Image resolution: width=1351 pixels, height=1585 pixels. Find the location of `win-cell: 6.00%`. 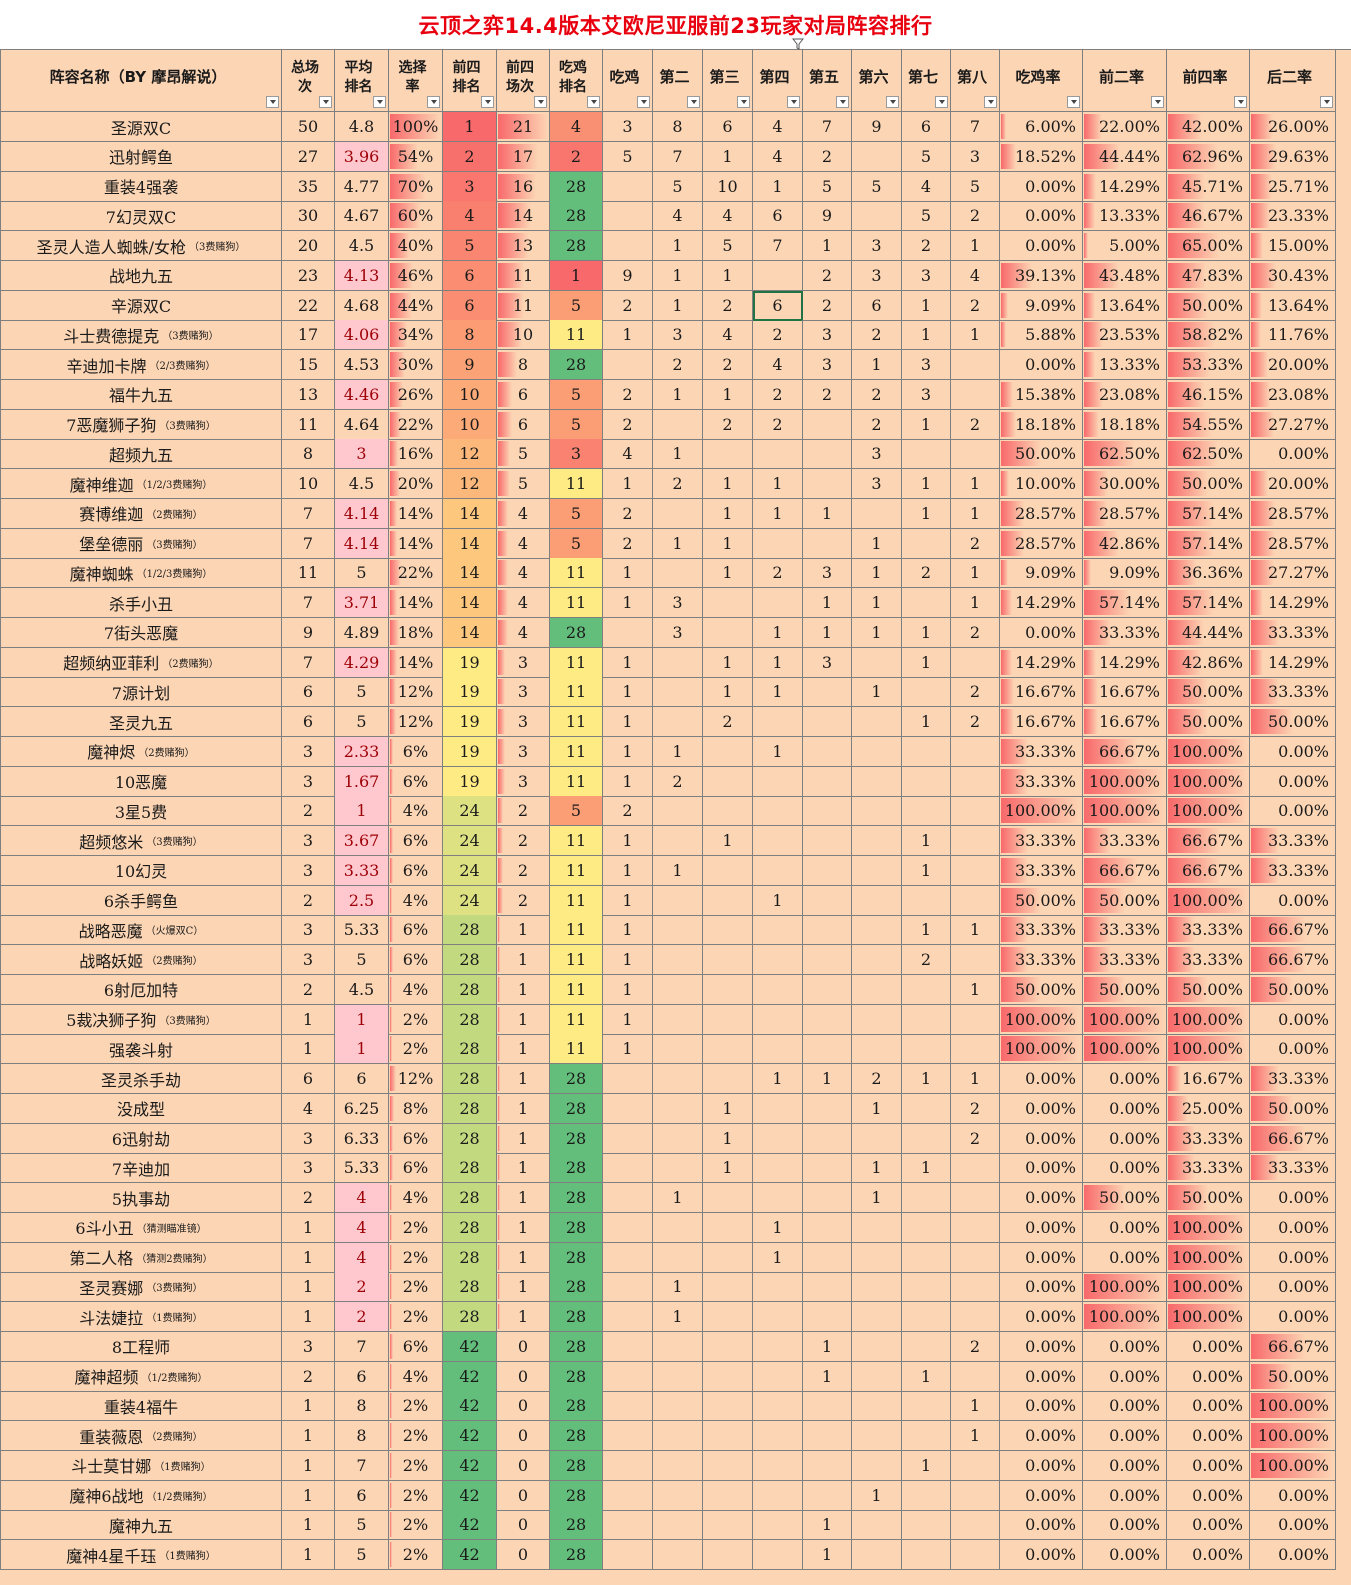

win-cell: 6.00% is located at coordinates (1041, 127).